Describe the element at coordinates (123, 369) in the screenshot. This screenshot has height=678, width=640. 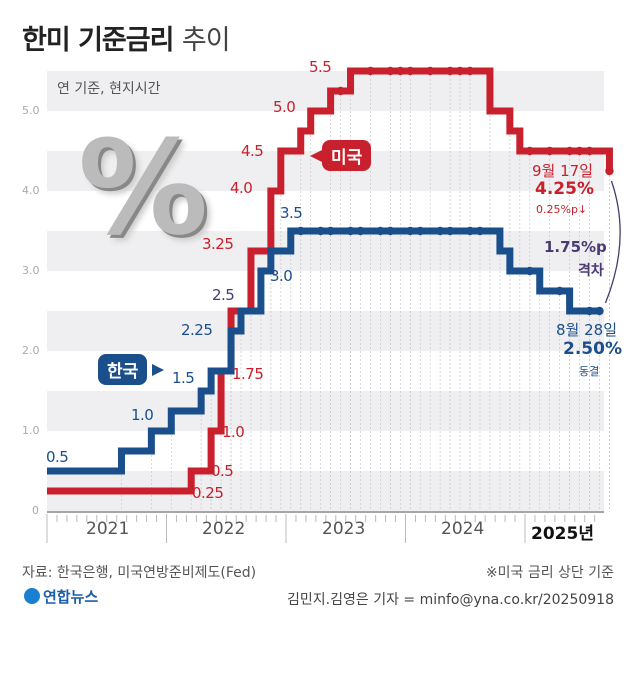
I see `korea-callout: 한국` at that location.